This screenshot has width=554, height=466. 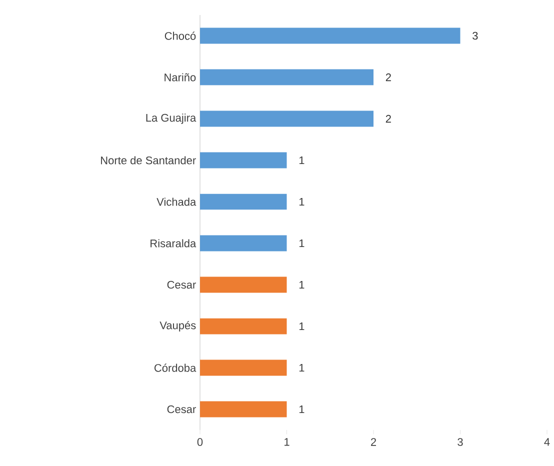 I want to click on y-tick-label: Nariño, so click(x=180, y=77).